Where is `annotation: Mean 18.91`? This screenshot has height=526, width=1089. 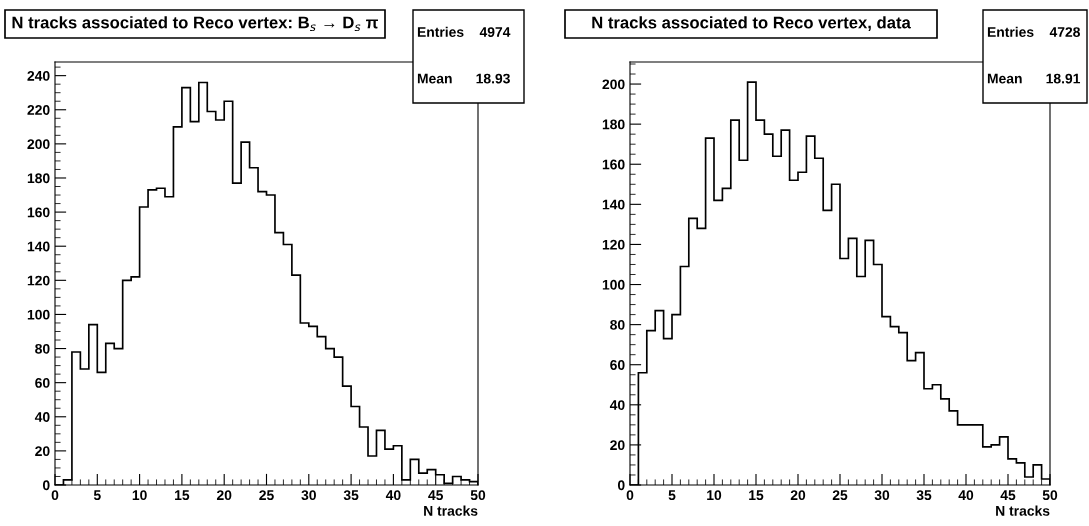
annotation: Mean 18.91 is located at coordinates (1034, 78).